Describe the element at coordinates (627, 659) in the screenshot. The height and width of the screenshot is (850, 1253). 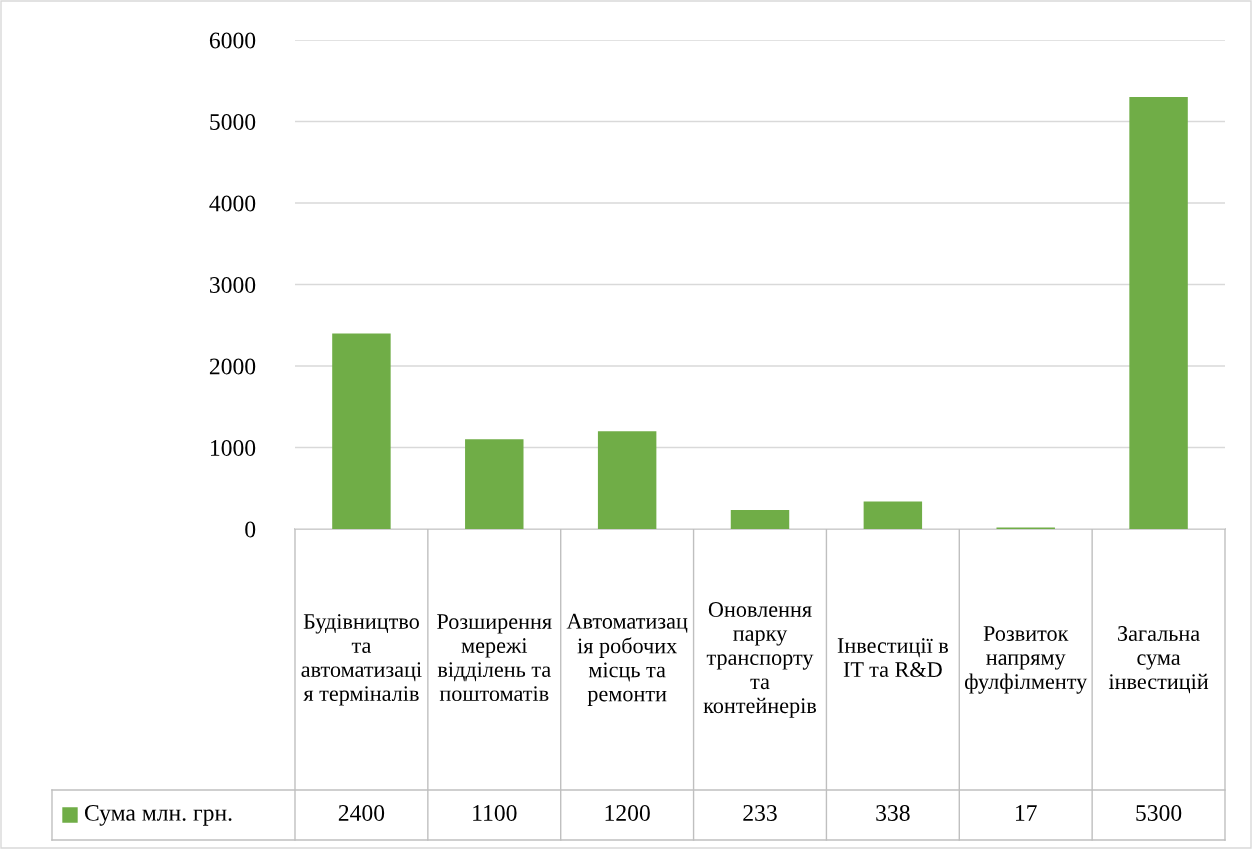
I see `x-tick-label: Автоматизація робочих місць та ремонти` at that location.